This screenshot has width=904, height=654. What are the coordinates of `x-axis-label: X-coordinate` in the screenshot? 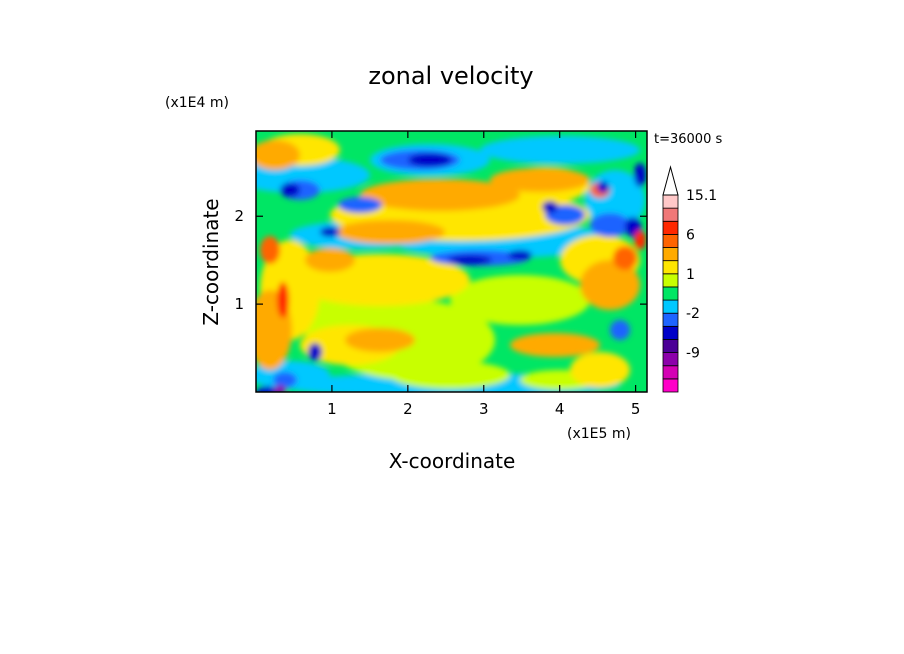 It's located at (452, 461).